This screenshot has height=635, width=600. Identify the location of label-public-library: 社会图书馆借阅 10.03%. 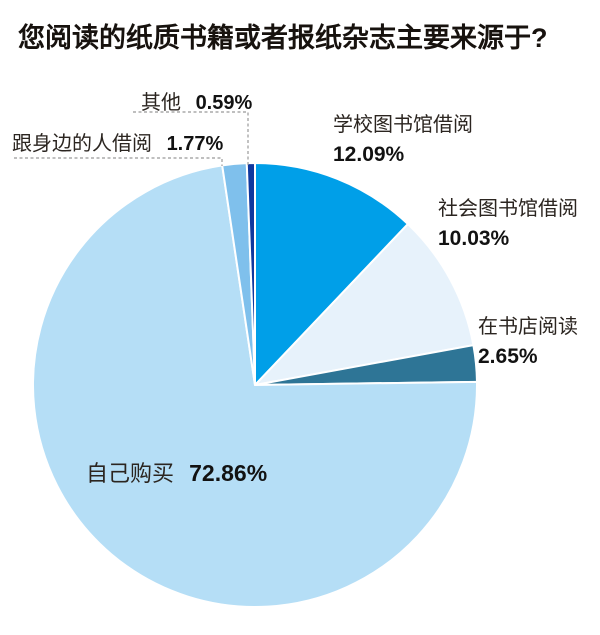
(508, 224).